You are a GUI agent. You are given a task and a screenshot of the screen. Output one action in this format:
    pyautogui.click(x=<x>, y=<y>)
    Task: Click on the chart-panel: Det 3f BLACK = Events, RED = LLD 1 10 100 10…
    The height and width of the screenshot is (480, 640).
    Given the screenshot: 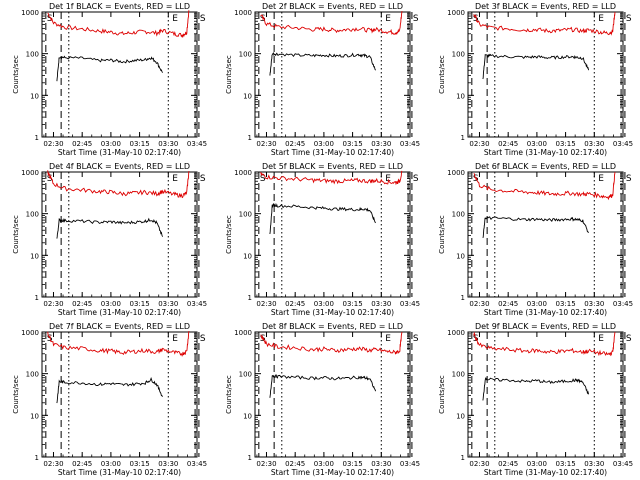 What is the action you would take?
    pyautogui.click(x=535, y=79)
    